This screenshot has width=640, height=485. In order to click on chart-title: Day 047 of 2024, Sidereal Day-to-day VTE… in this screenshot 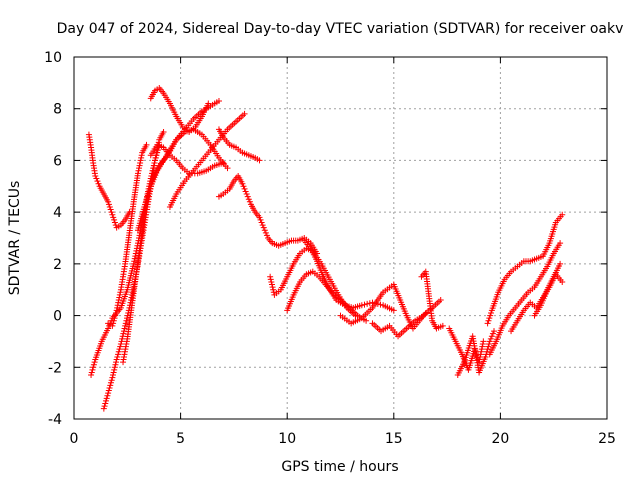, I will do `click(340, 29)`.